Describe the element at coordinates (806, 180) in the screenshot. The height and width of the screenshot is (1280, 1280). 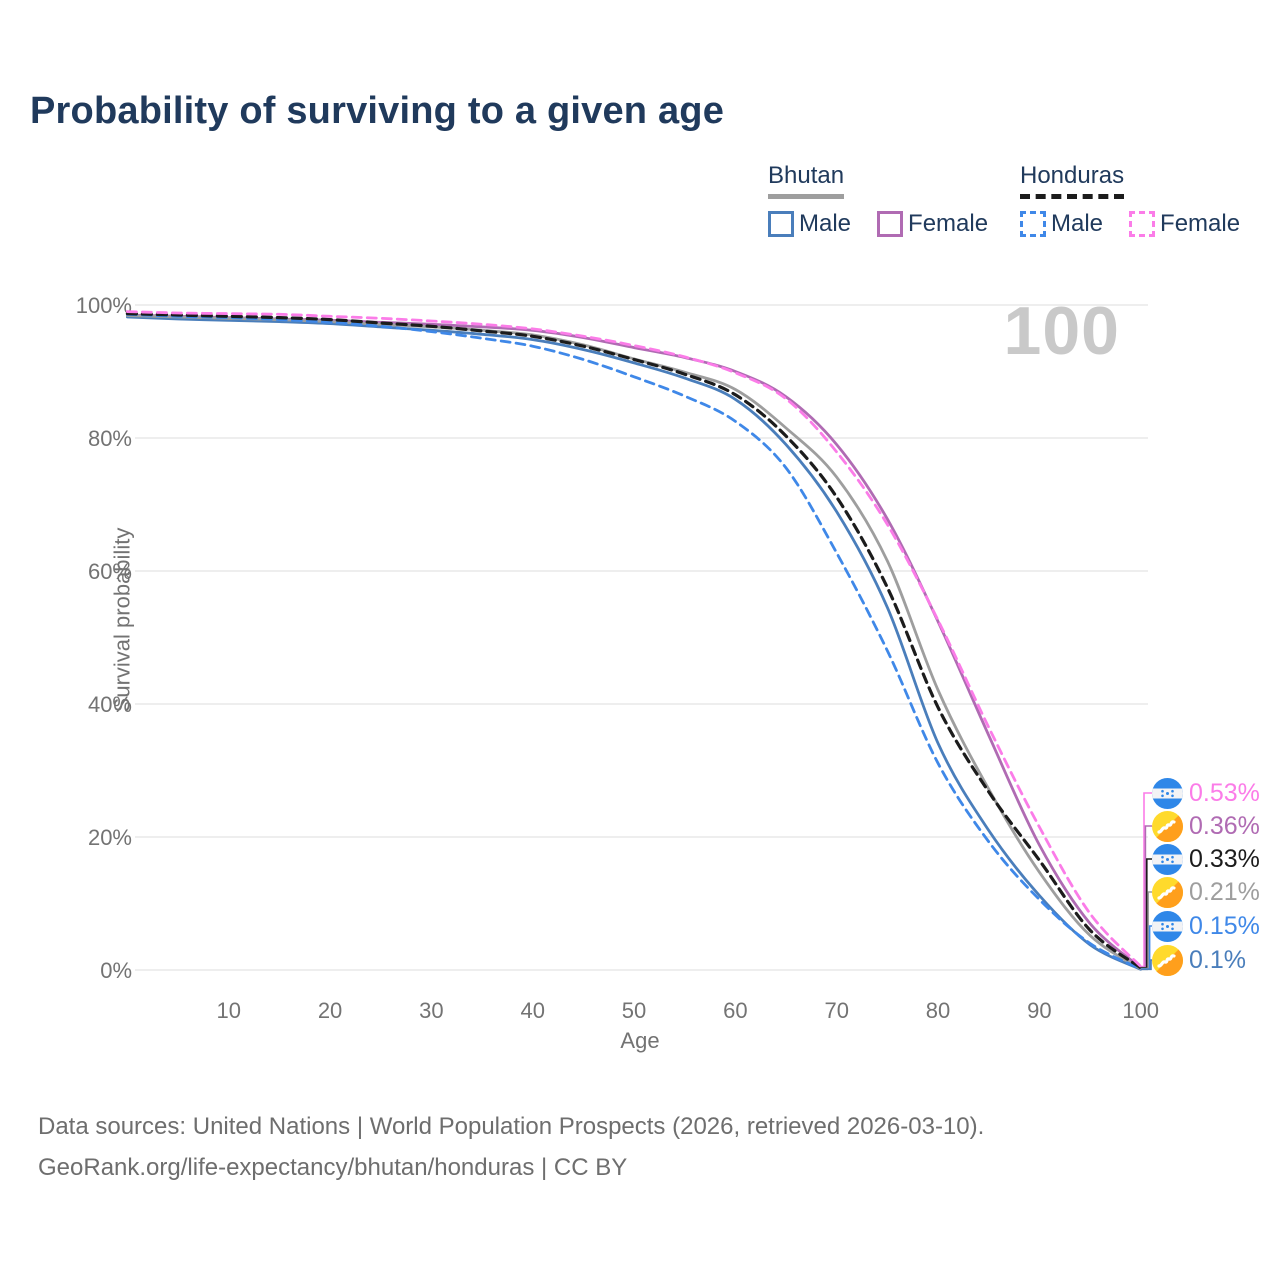
I see `legend-bhutan-label: Bhutan` at that location.